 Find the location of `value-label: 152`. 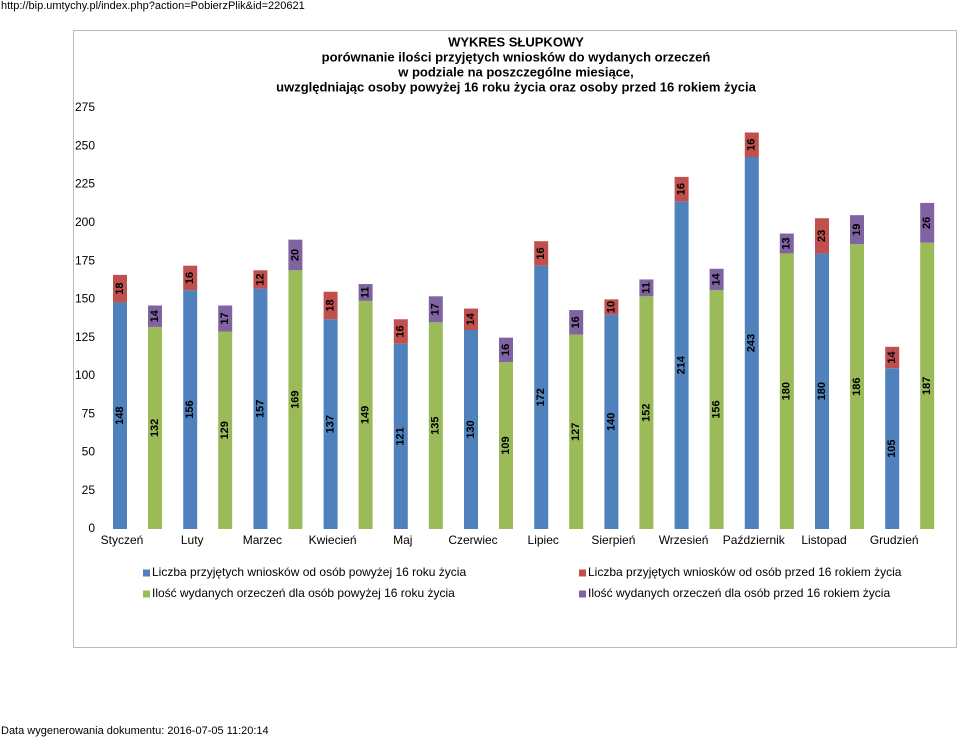

value-label: 152 is located at coordinates (646, 412).